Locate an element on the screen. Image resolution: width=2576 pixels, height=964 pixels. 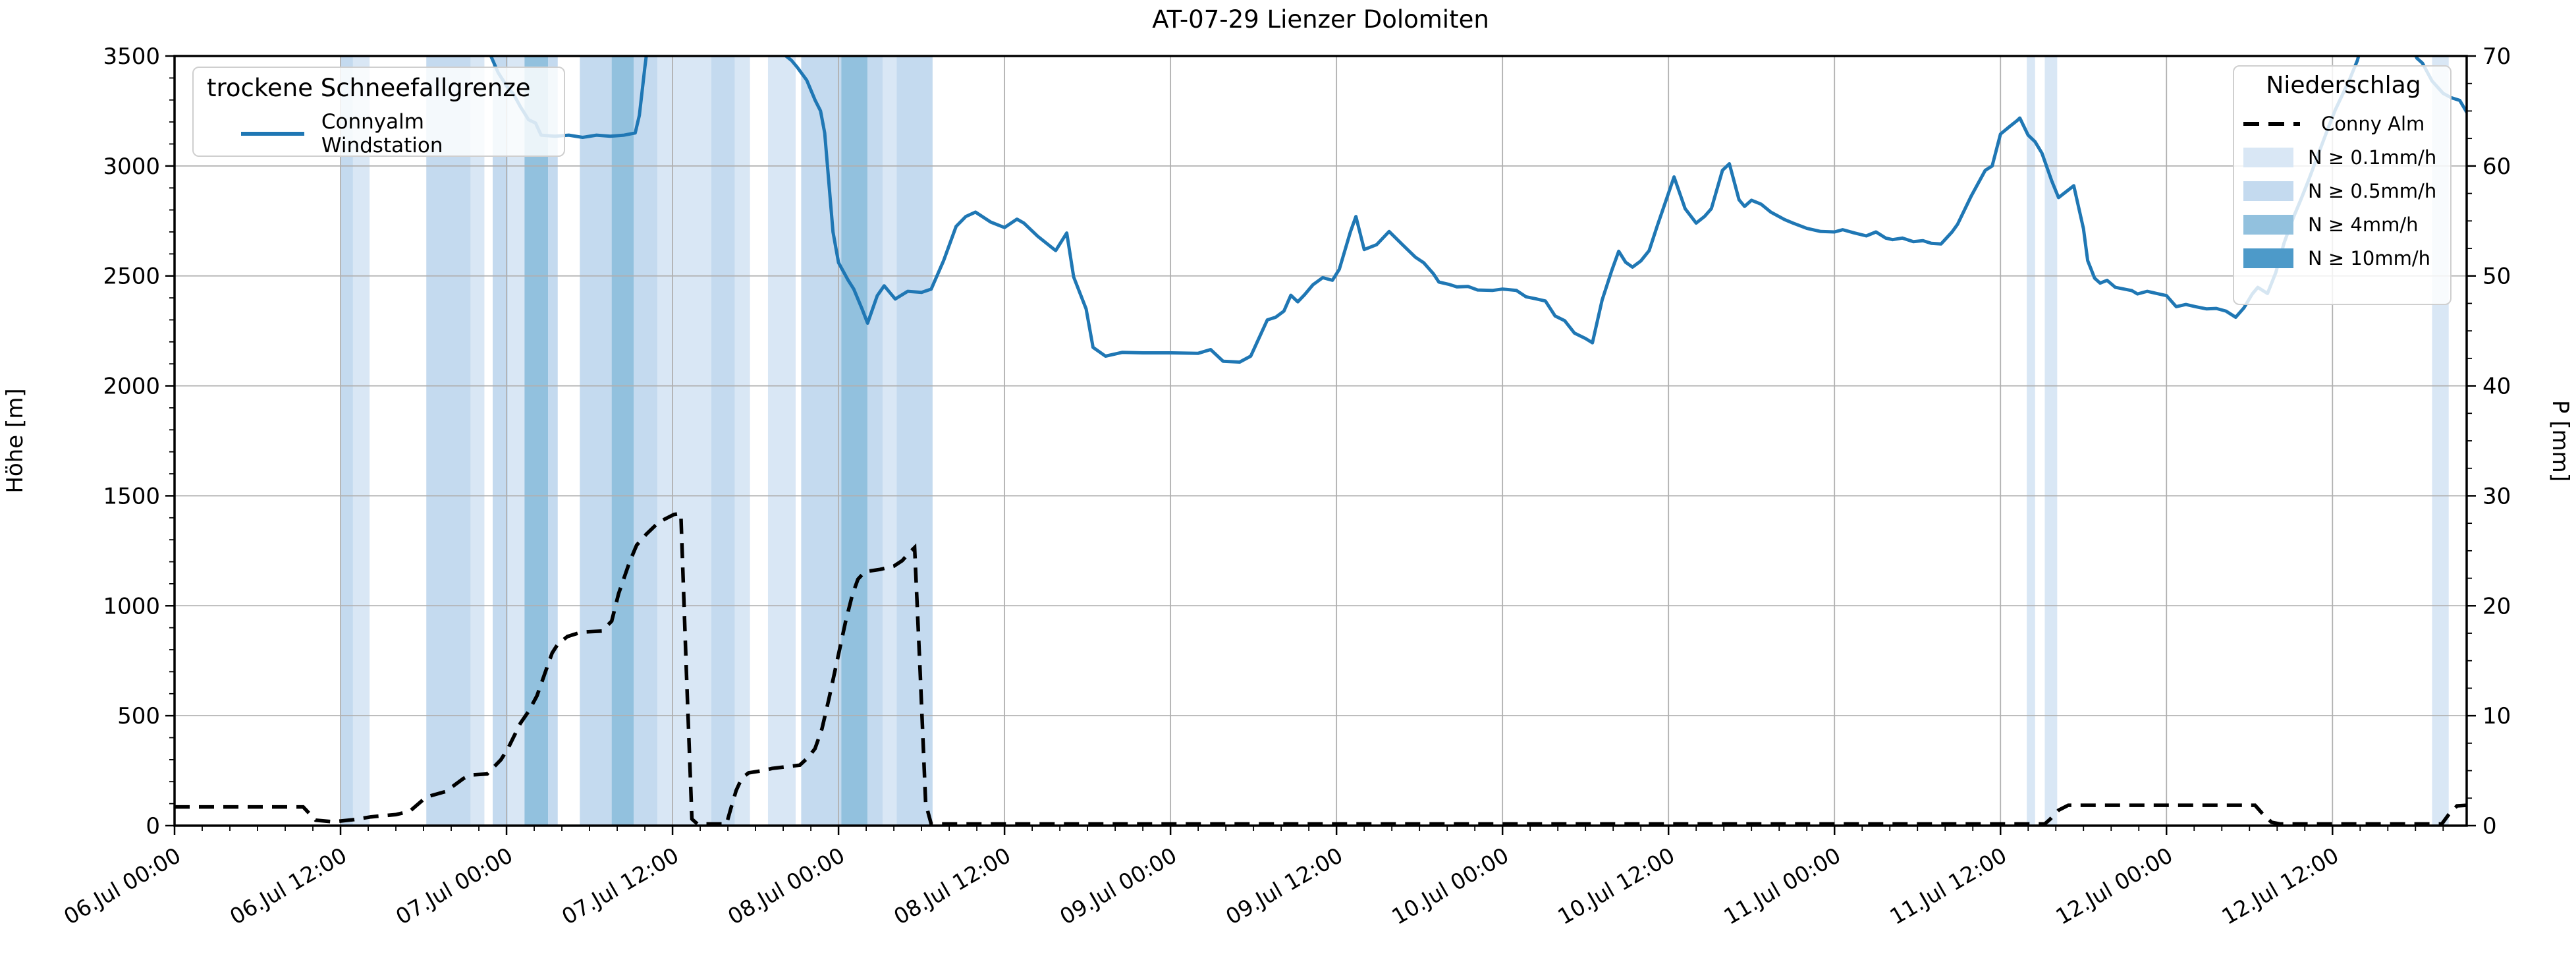
y-right-tick-label: 0 is located at coordinates (2489, 826).